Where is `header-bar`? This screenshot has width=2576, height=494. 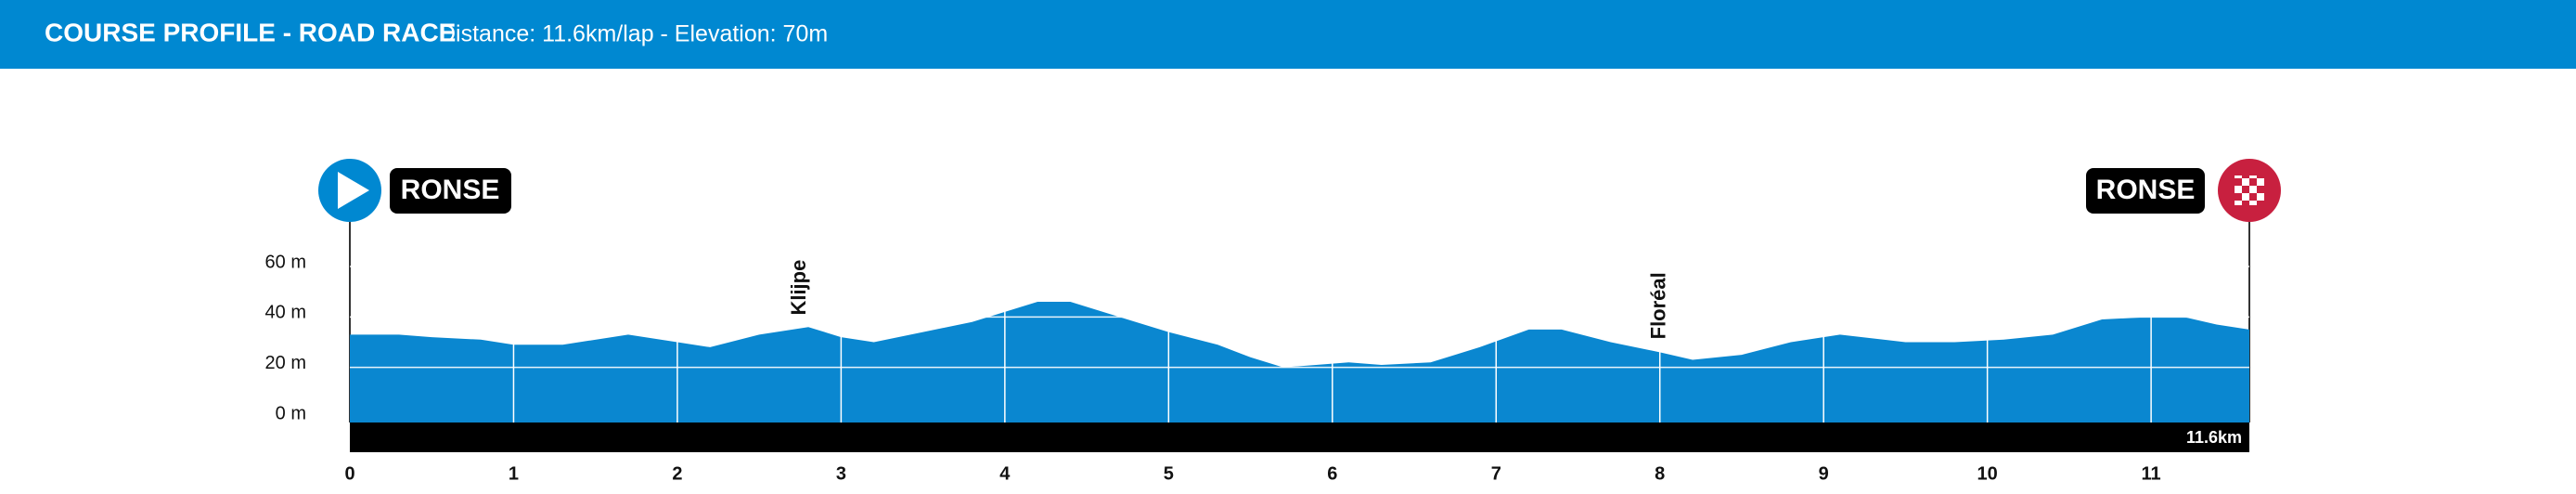 header-bar is located at coordinates (1288, 34).